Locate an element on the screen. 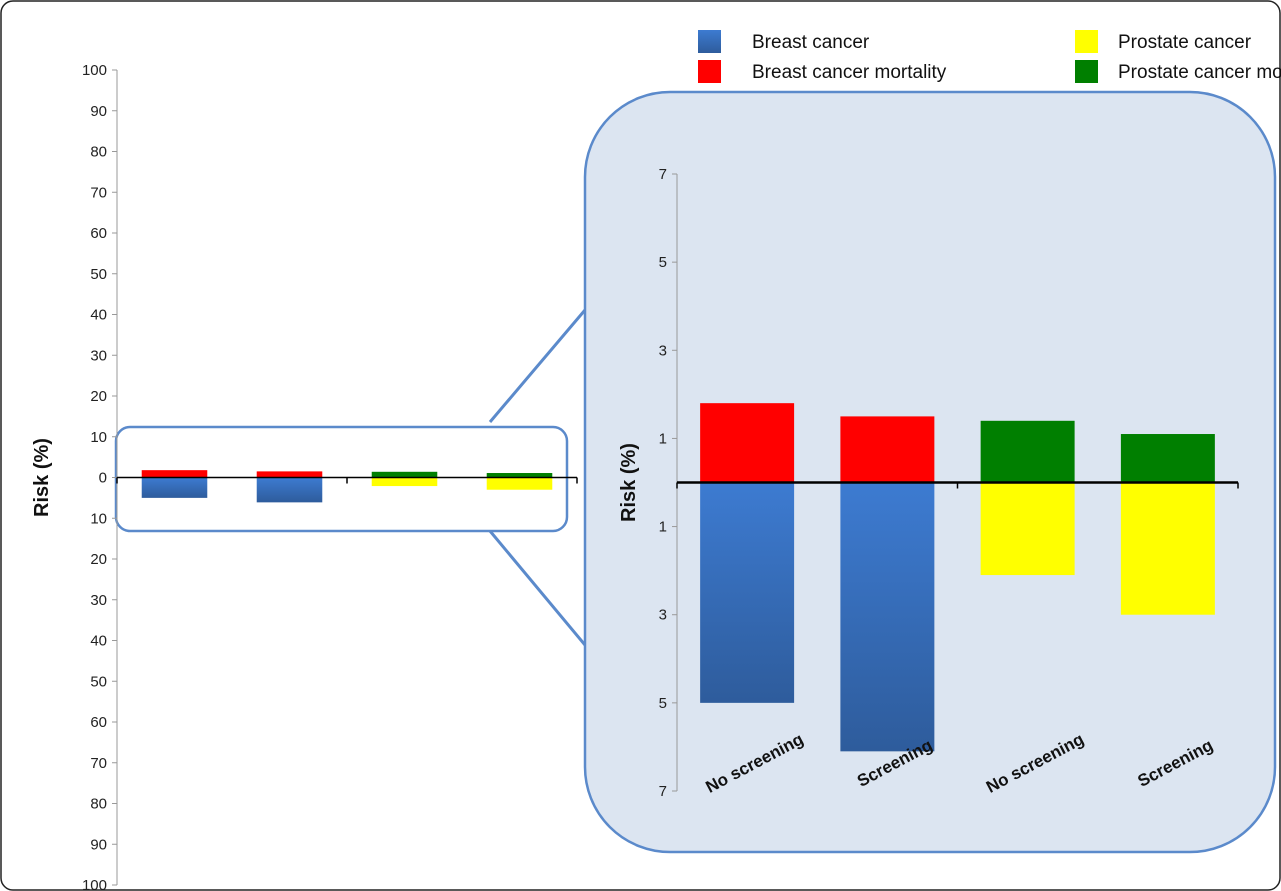 The image size is (1281, 891). zoom-line-top is located at coordinates (537, 366).